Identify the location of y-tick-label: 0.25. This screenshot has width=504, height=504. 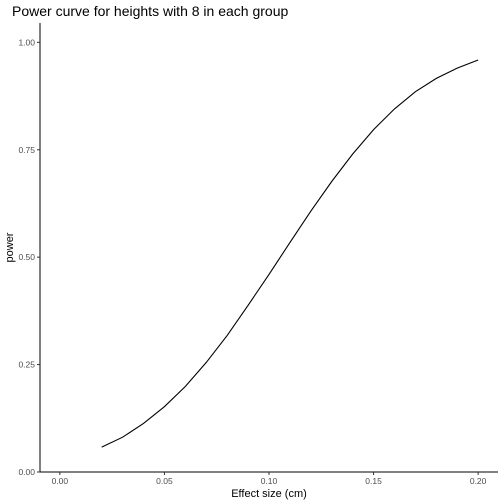
(26, 365).